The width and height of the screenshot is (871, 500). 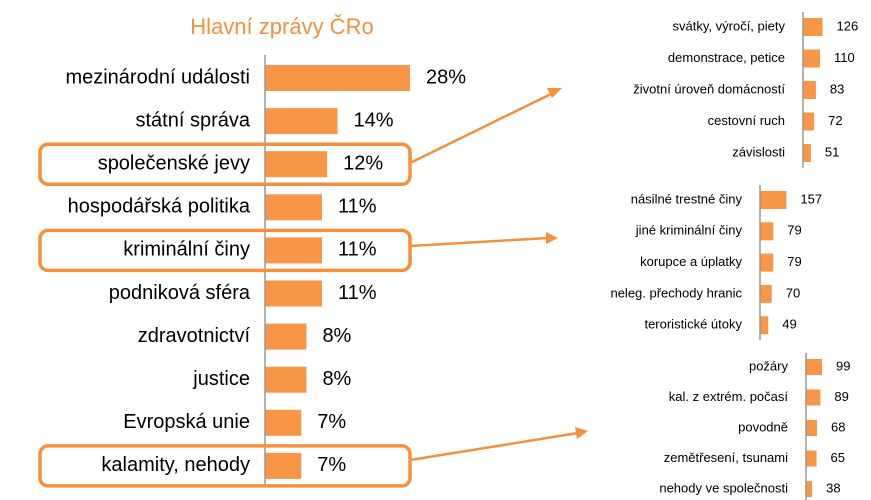 What do you see at coordinates (180, 293) in the screenshot?
I see `category-label: podniková sféra` at bounding box center [180, 293].